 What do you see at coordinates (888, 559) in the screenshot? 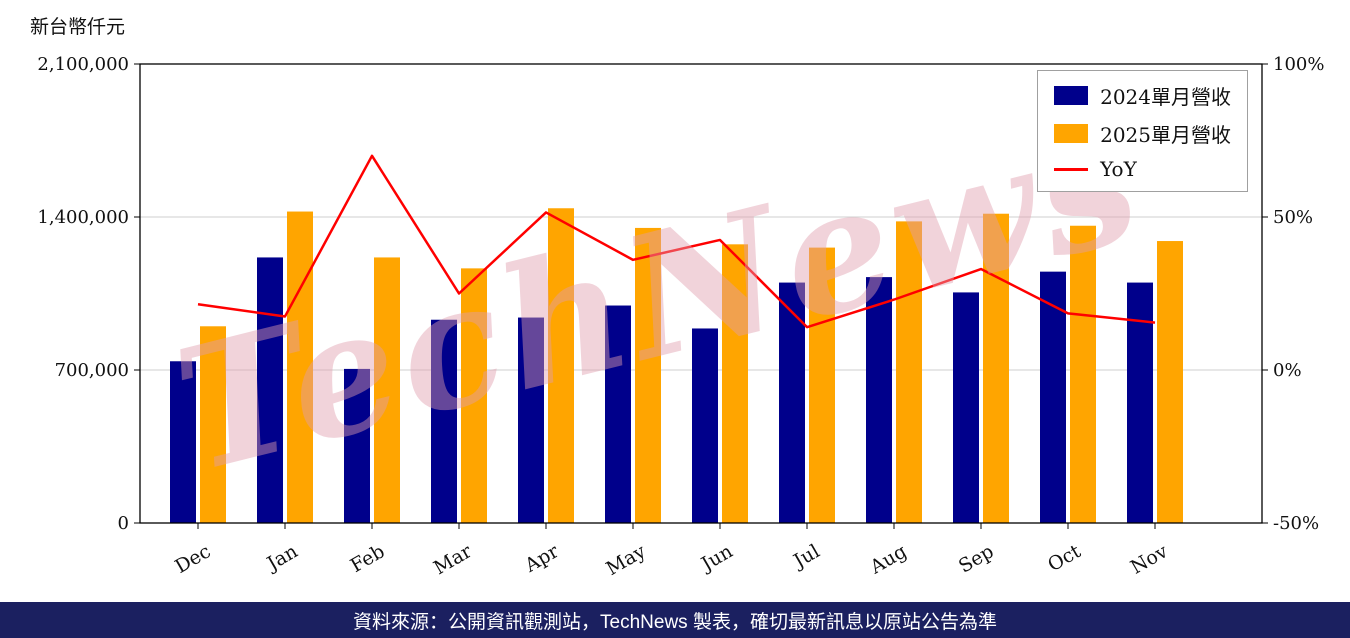
I see `x-tick-label-Aug: Aug` at bounding box center [888, 559].